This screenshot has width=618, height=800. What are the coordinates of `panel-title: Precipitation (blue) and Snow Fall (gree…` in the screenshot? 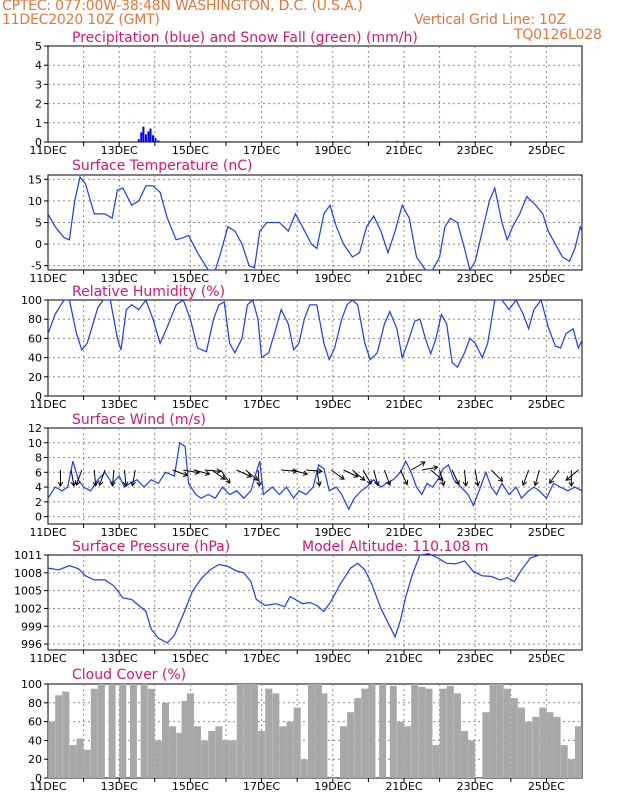 It's located at (245, 38).